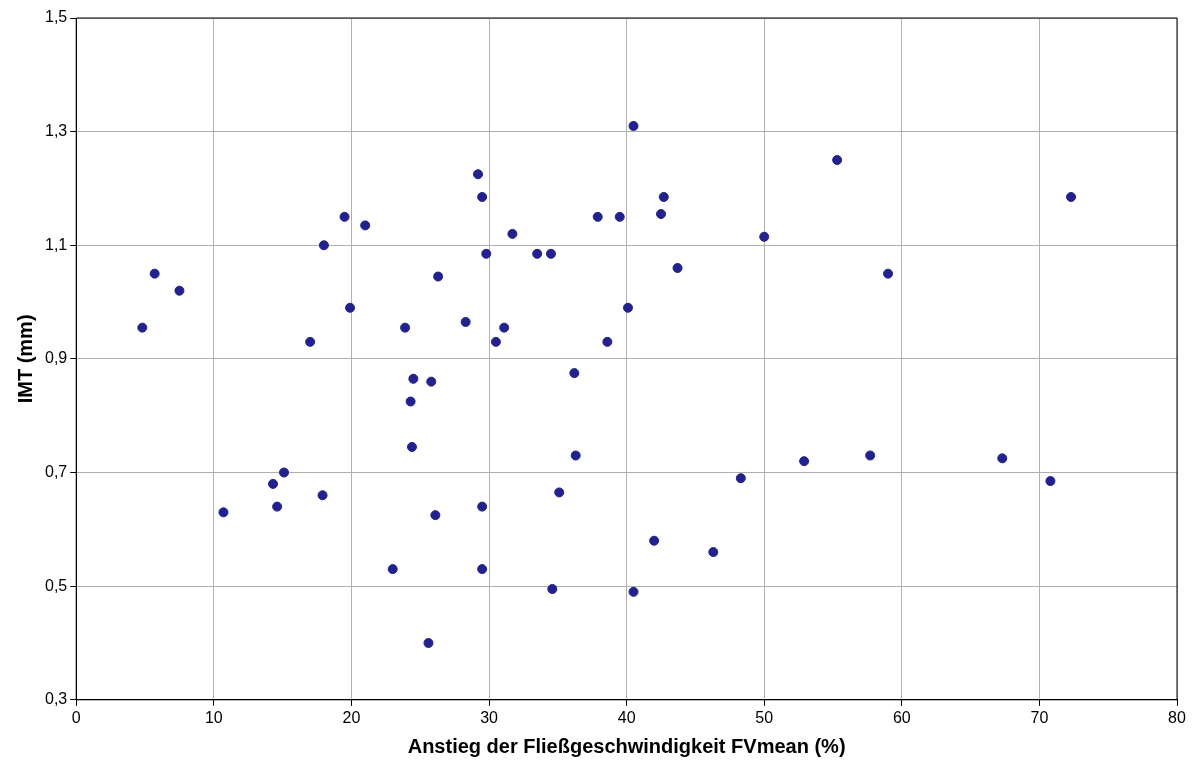 This screenshot has height=769, width=1195. Describe the element at coordinates (1039, 717) in the screenshot. I see `x-tick-label: 70` at that location.